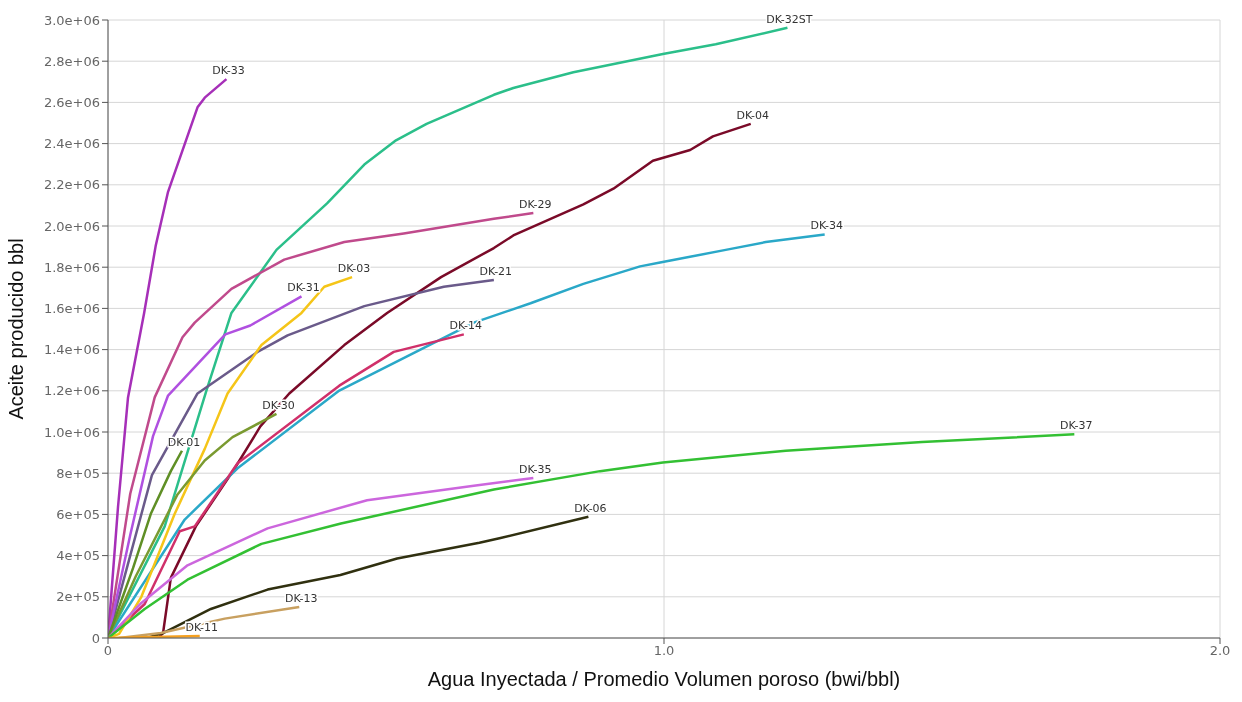 This screenshot has height=702, width=1242. What do you see at coordinates (71, 350) in the screenshot?
I see `y-tick-label: 1.4e+06` at bounding box center [71, 350].